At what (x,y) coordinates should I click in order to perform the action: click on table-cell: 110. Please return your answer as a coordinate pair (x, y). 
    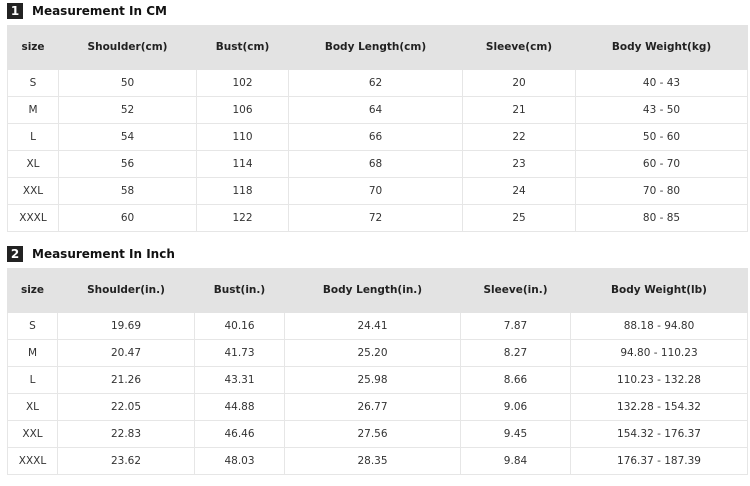
    Looking at the image, I should click on (242, 137).